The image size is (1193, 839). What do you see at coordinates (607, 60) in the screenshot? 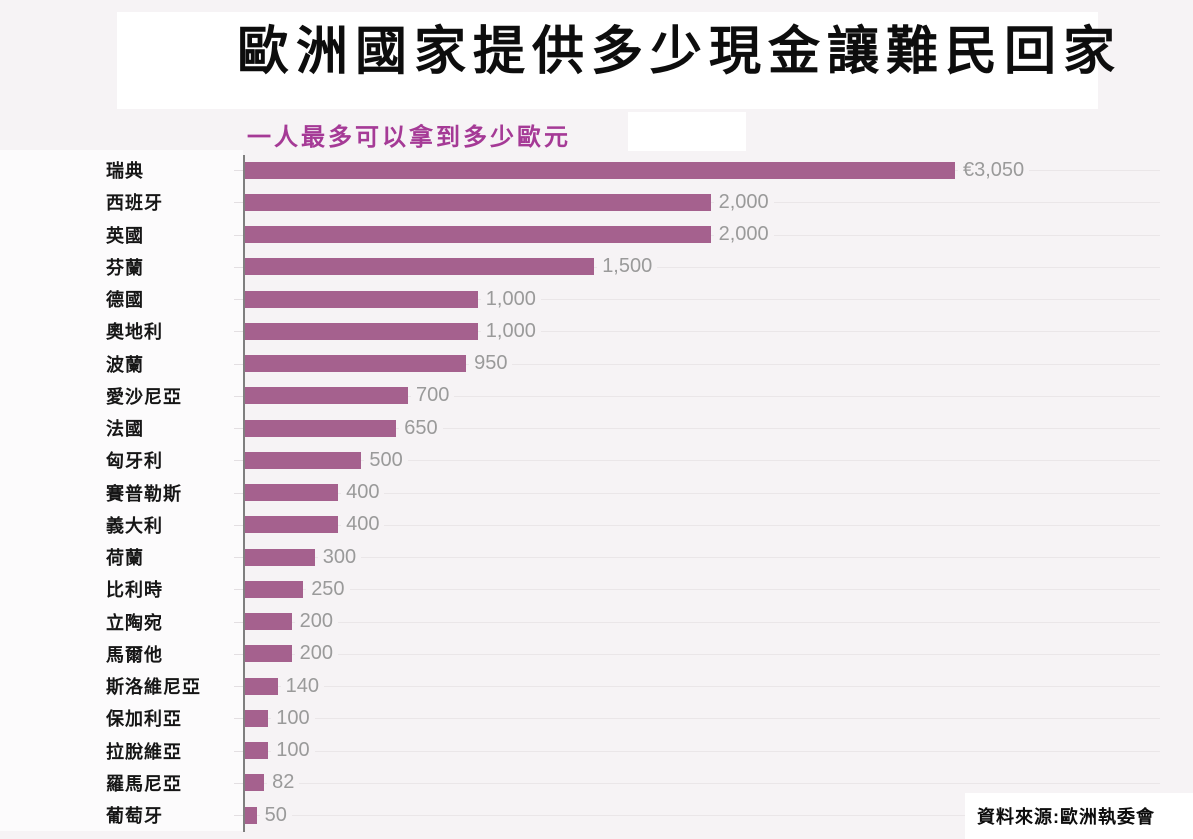
I see `title-background-box` at bounding box center [607, 60].